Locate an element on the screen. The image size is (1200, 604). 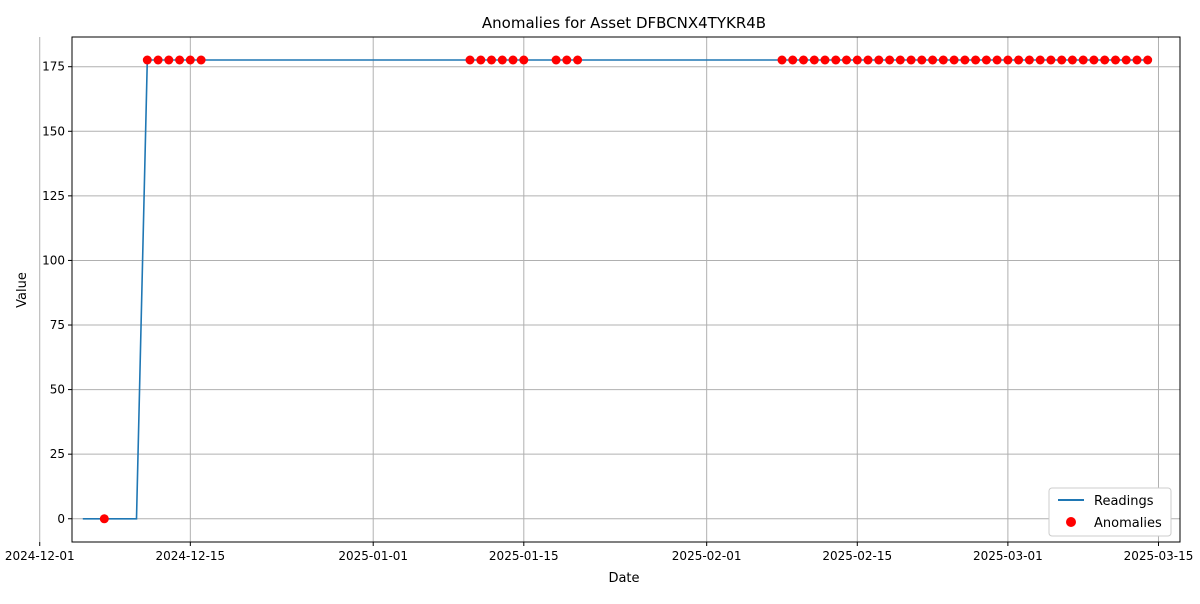
x-tick-label: 2024-12-15 is located at coordinates (190, 556).